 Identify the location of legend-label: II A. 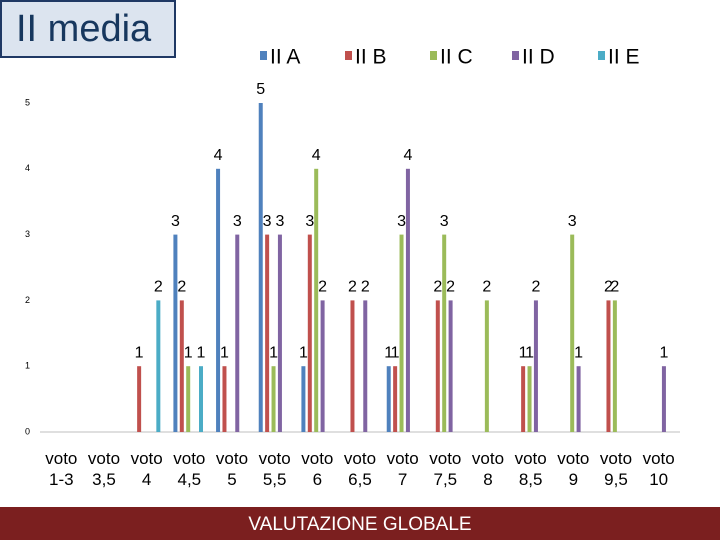
(285, 57).